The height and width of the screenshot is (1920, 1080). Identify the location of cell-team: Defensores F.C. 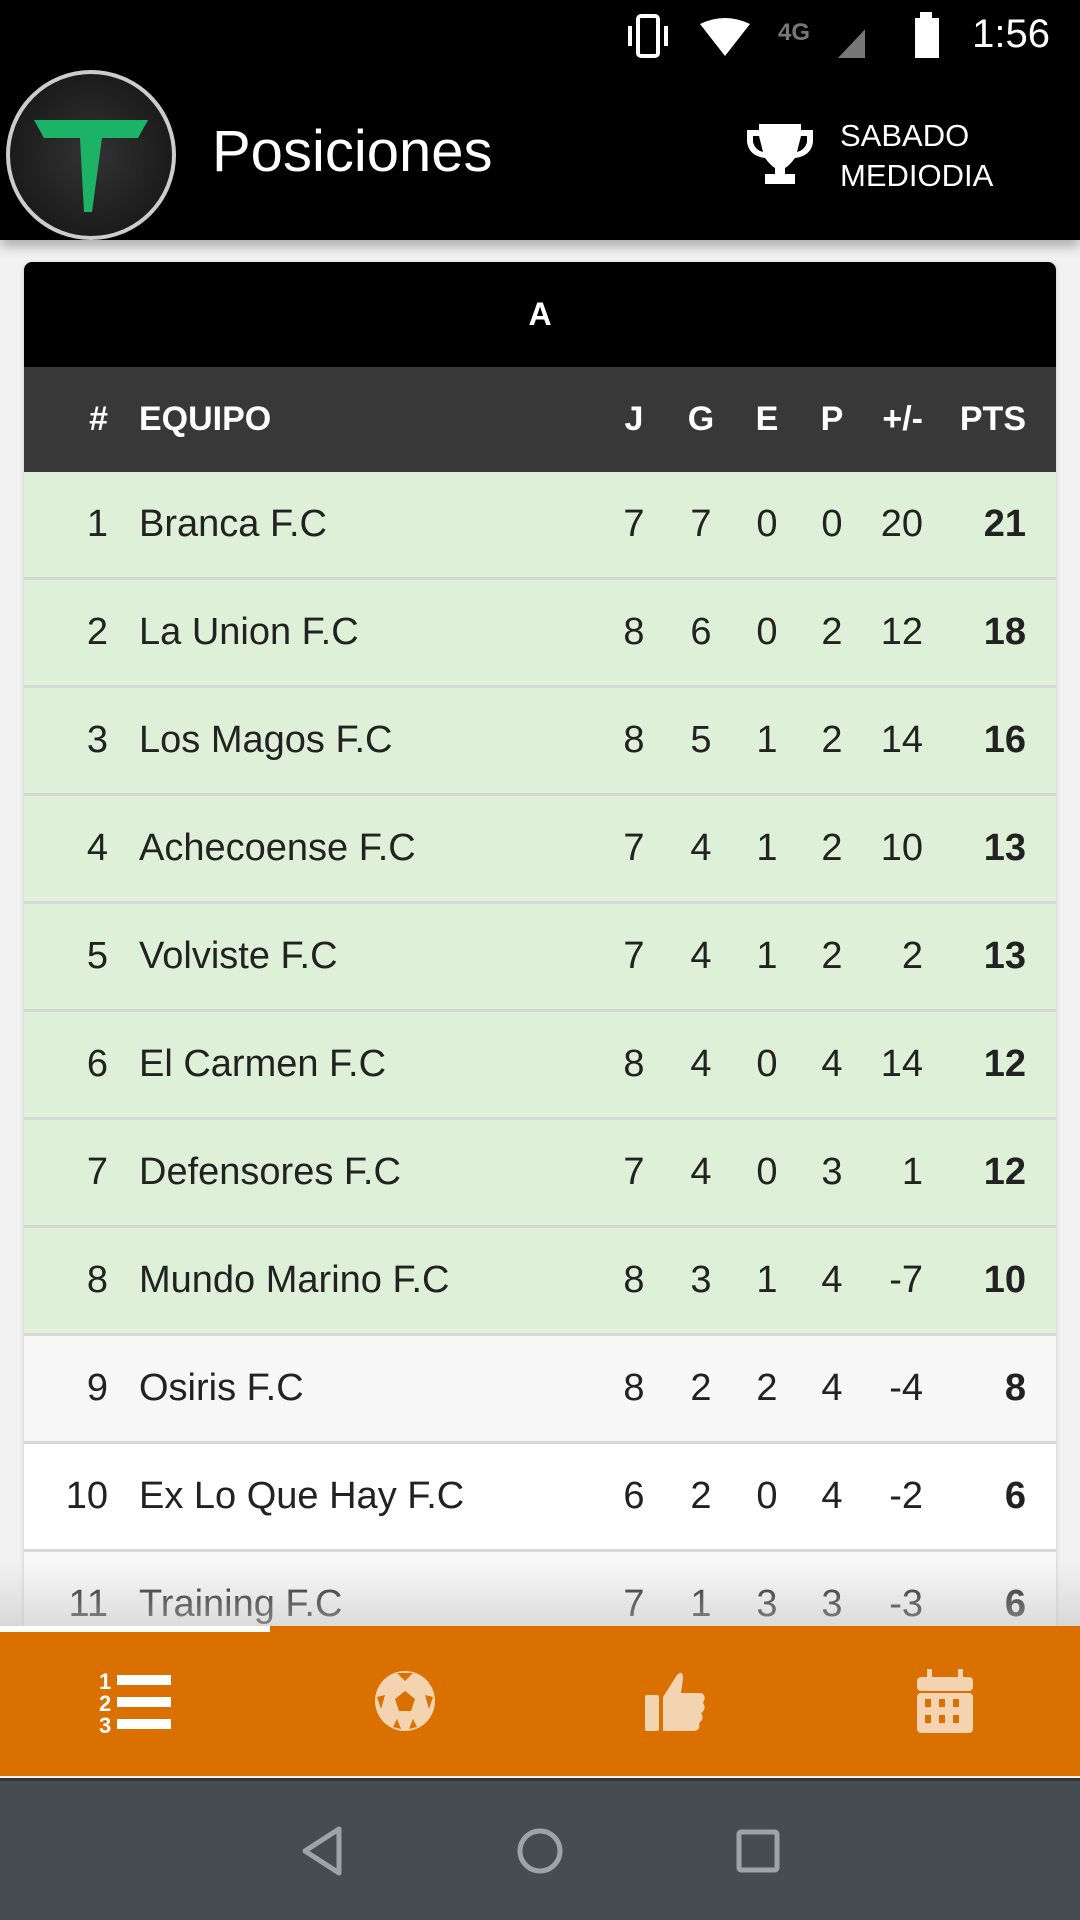
(270, 1172).